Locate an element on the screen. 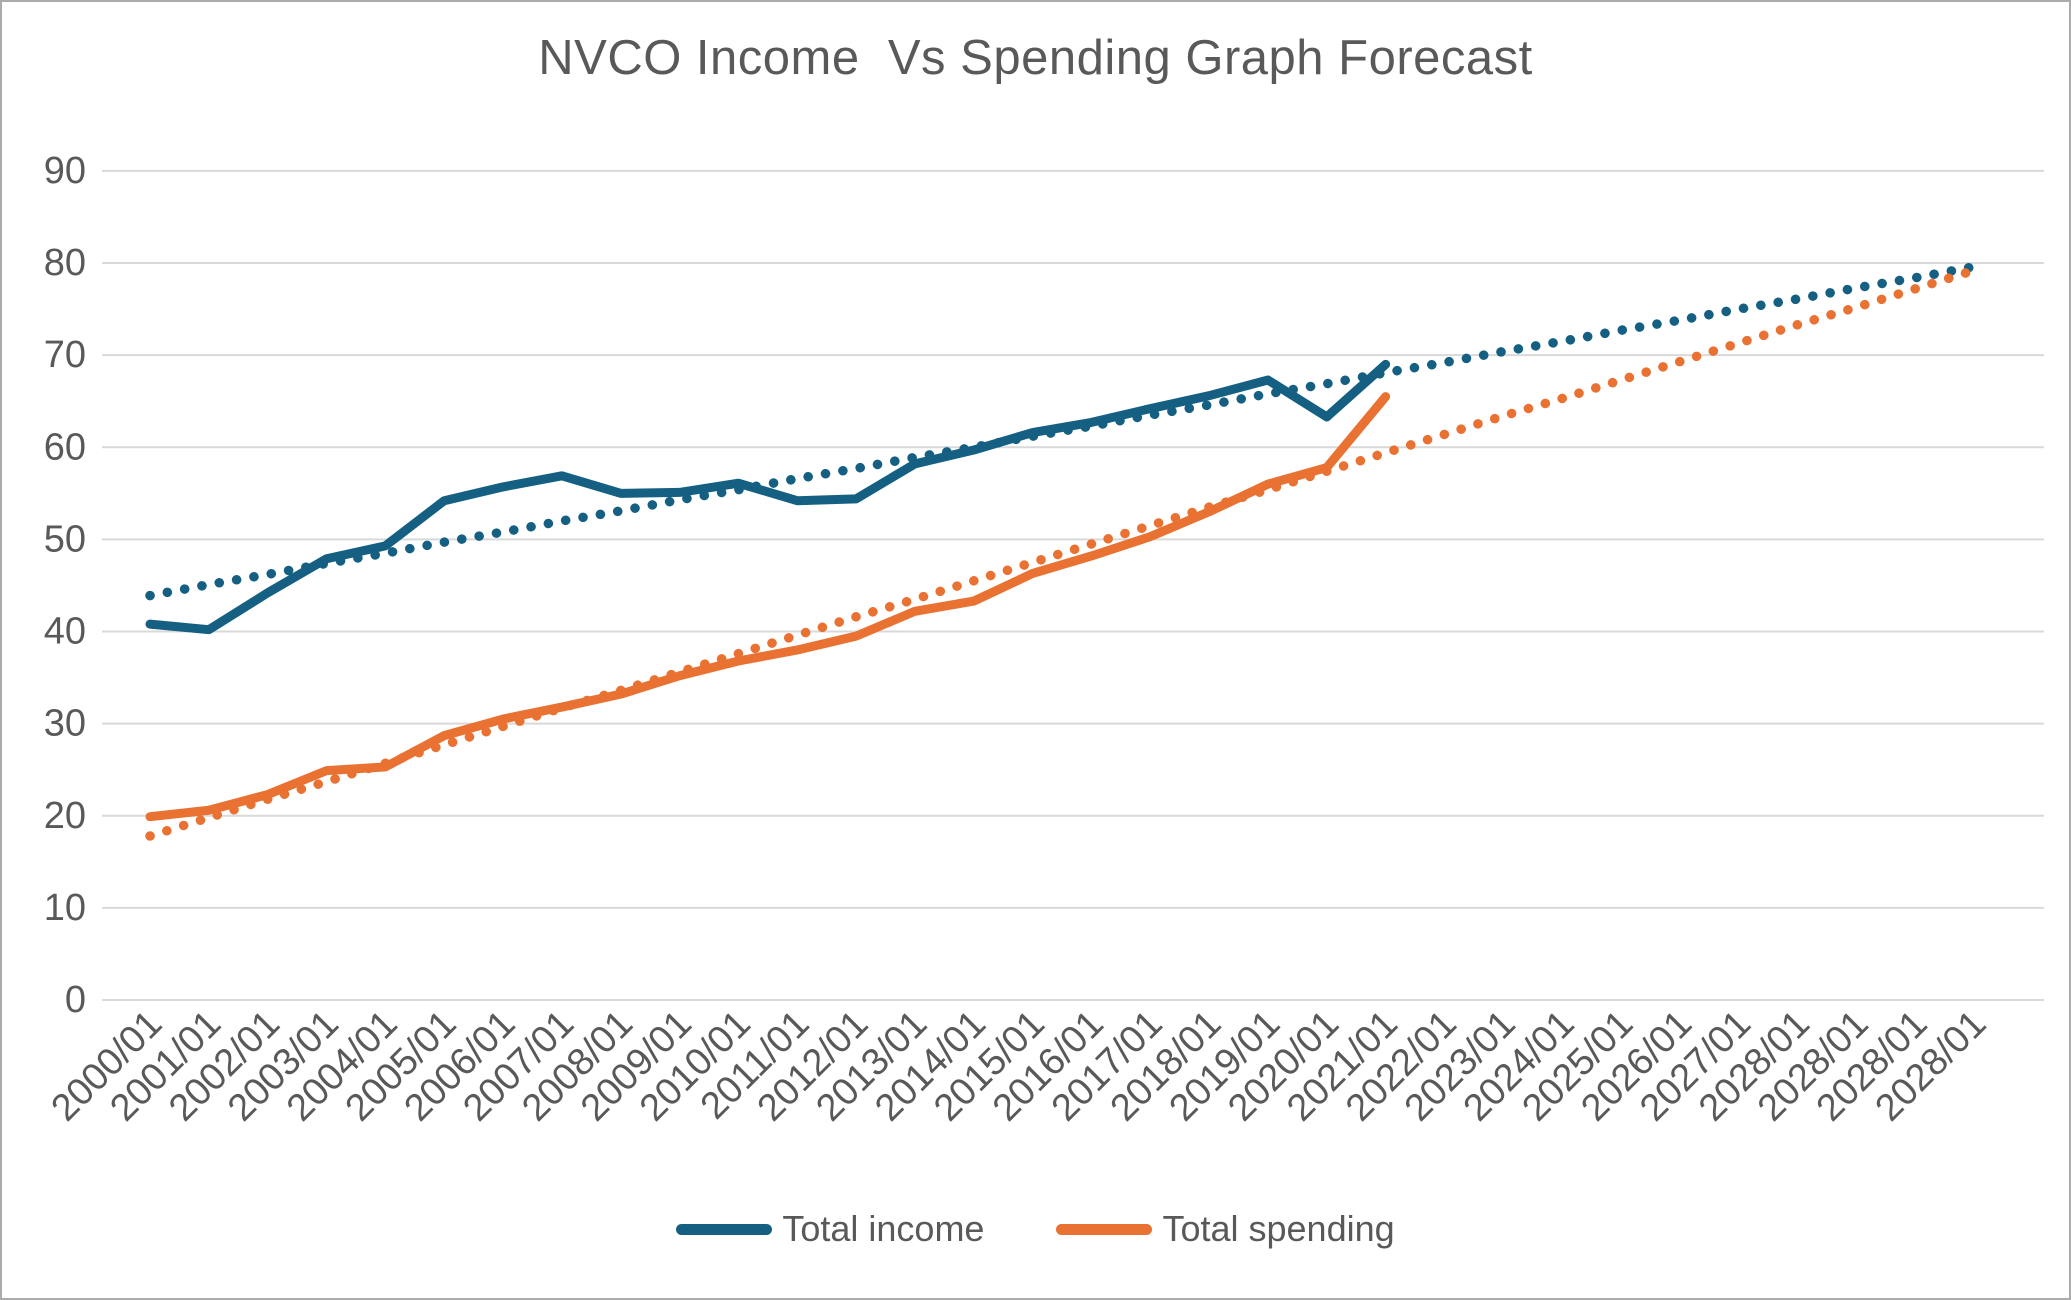 This screenshot has height=1300, width=2071. legend-item-income: Total income is located at coordinates (830, 1229).